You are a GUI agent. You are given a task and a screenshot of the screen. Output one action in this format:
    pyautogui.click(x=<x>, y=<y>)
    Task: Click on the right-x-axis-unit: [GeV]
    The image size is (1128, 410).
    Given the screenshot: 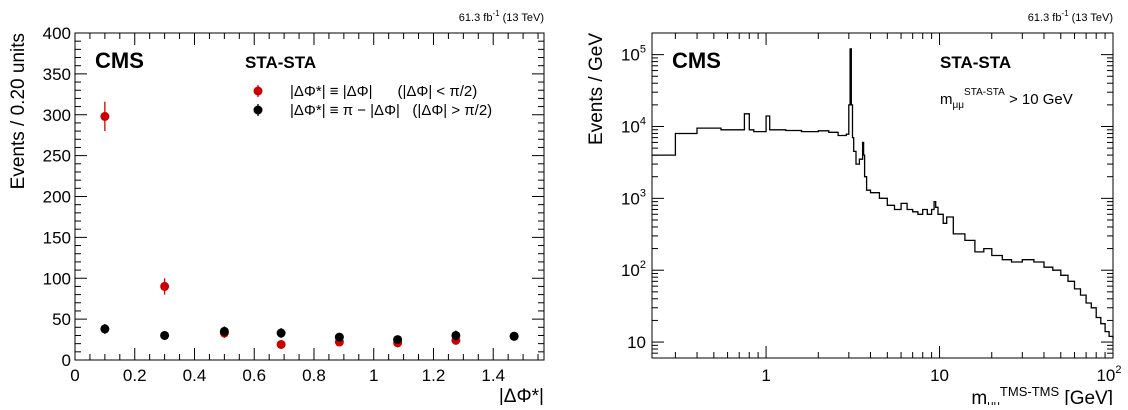 What is the action you would take?
    pyautogui.click(x=1086, y=396)
    